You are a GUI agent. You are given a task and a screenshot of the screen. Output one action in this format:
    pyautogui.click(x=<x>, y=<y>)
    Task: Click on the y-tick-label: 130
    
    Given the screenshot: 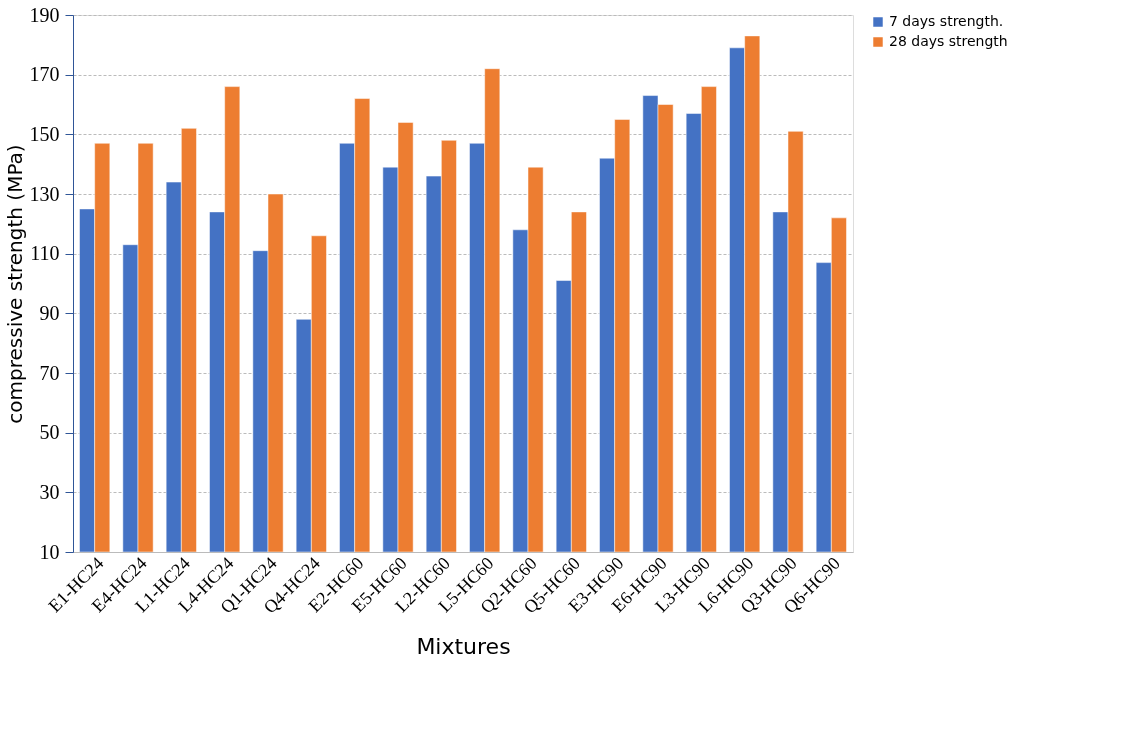 What is the action you would take?
    pyautogui.click(x=44, y=193)
    